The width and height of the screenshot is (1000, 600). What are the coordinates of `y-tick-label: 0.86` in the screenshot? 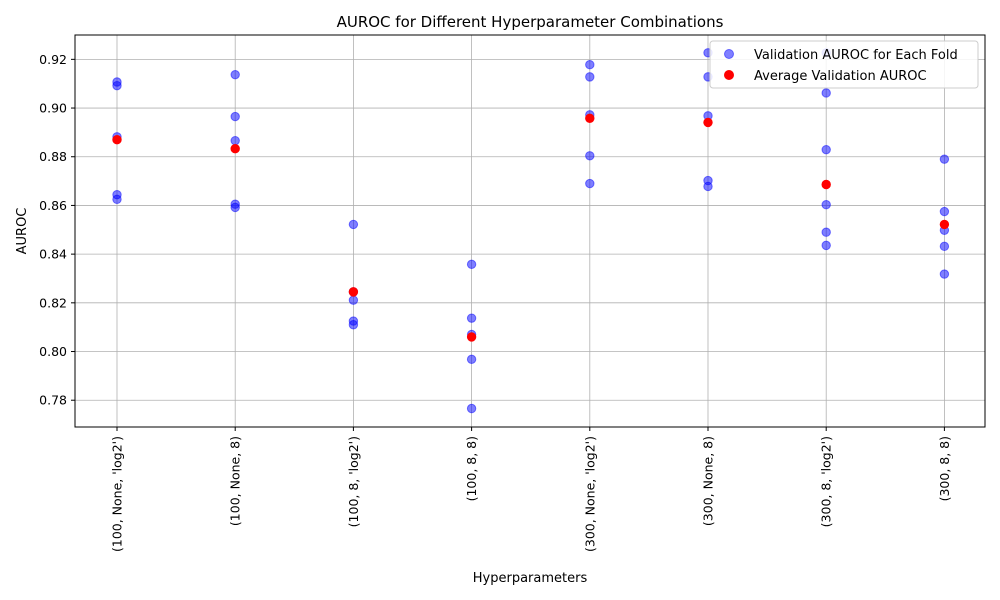 It's located at (53, 205).